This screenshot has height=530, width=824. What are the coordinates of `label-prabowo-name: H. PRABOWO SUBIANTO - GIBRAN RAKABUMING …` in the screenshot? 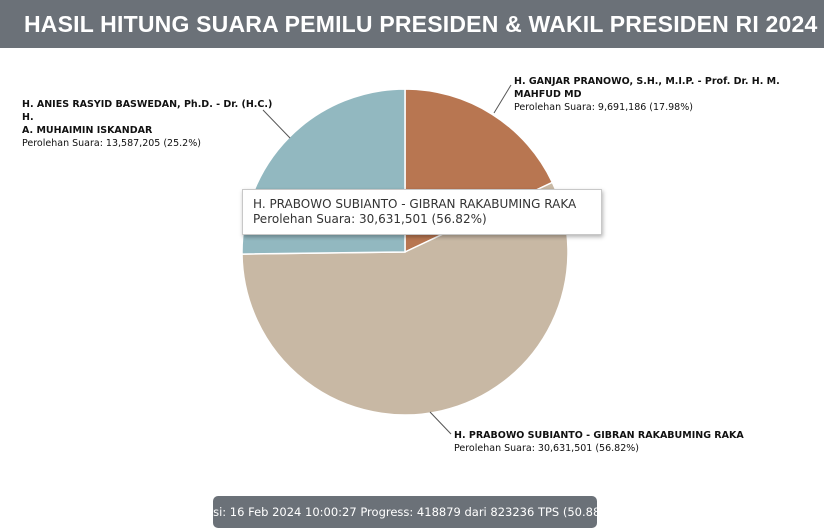 It's located at (599, 435).